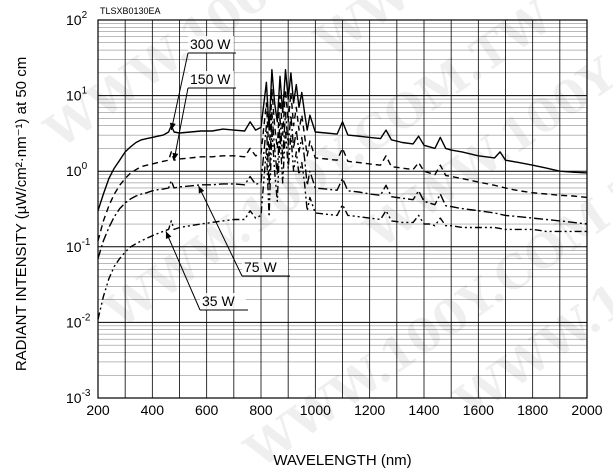 The image size is (613, 473). I want to click on x-tick-label: 800, so click(261, 410).